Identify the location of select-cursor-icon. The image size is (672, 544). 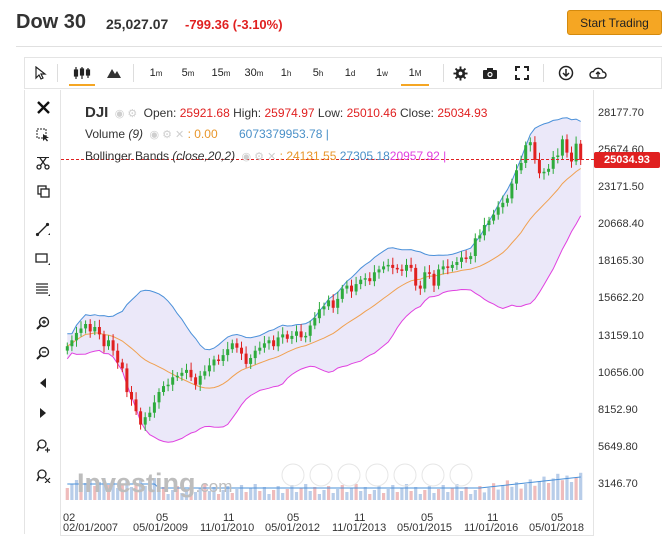
(43, 135).